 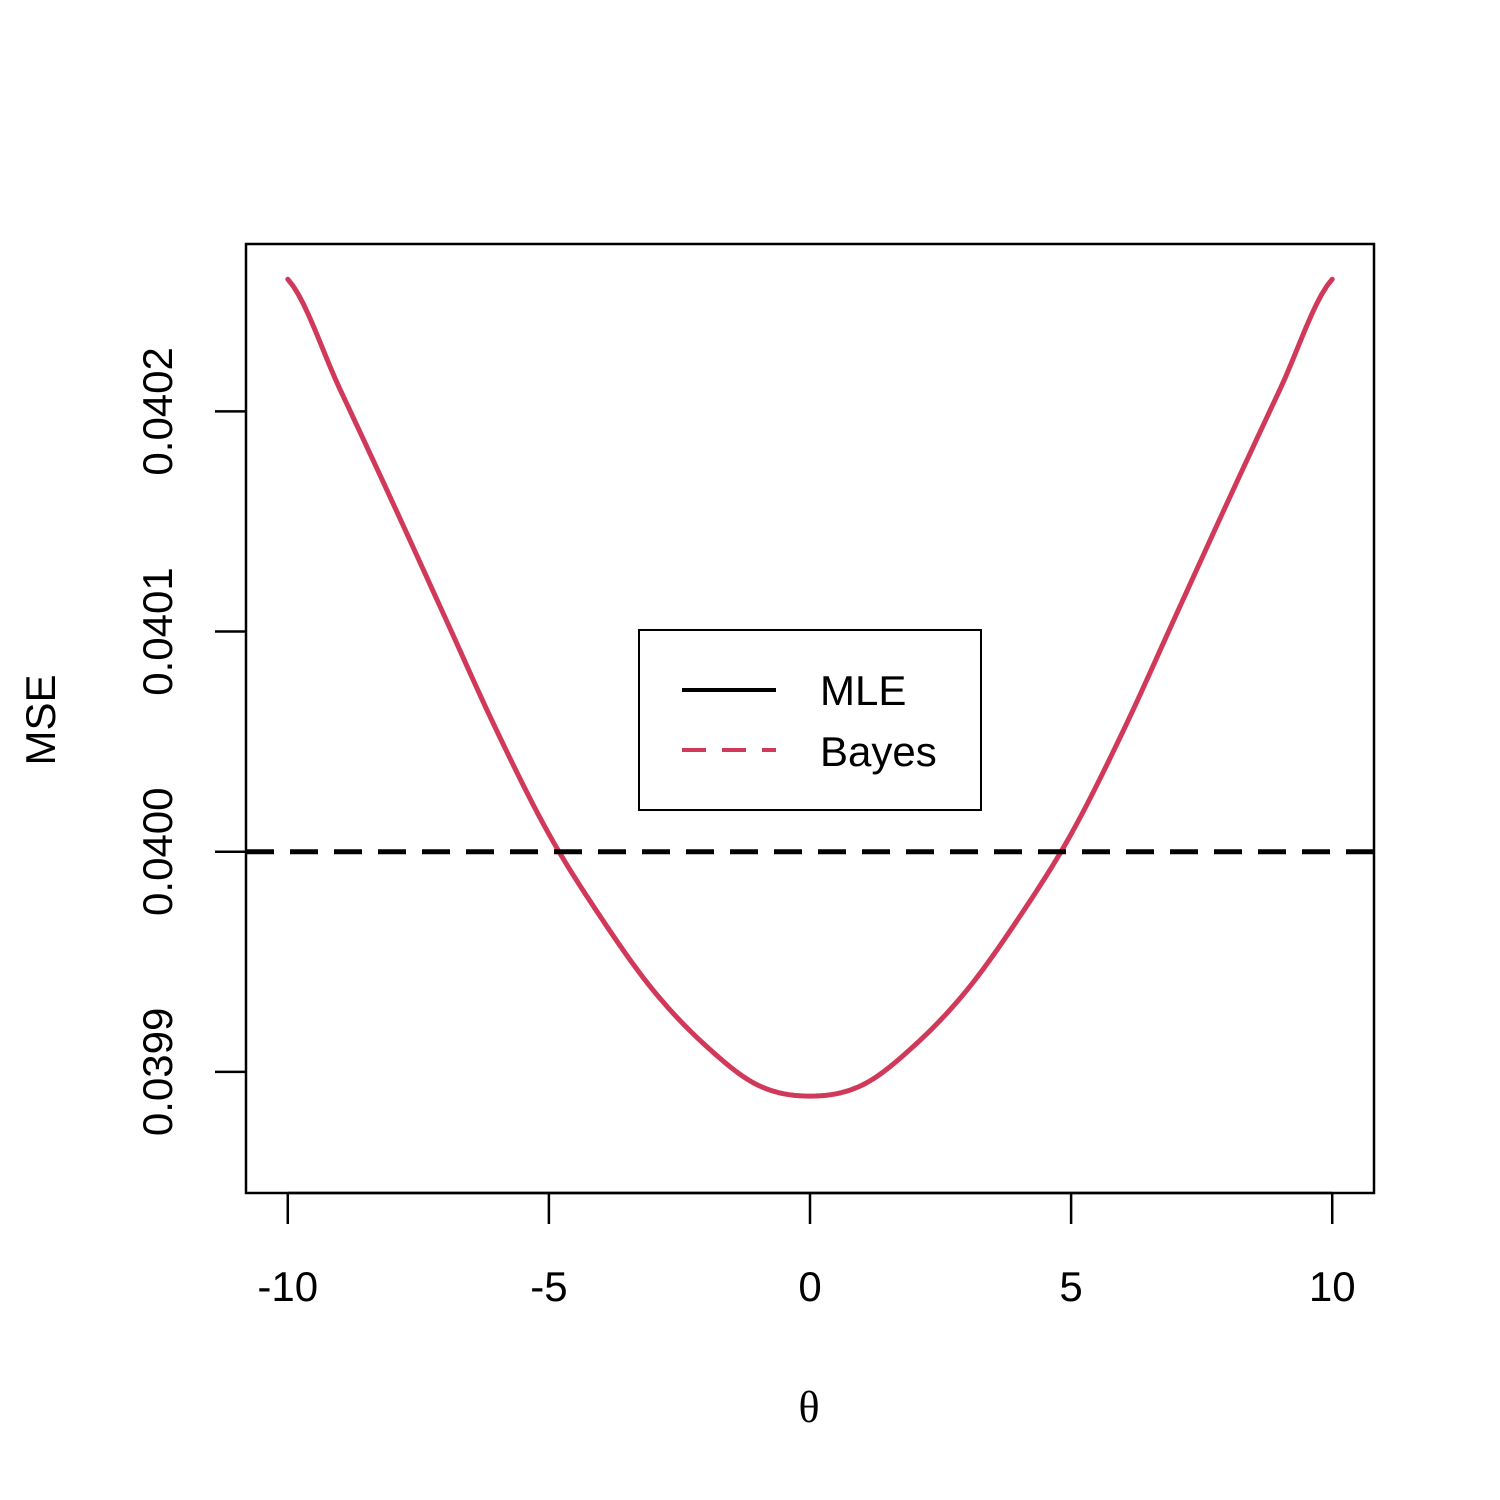 I want to click on y-tick-label: 0.0401, so click(x=157, y=631).